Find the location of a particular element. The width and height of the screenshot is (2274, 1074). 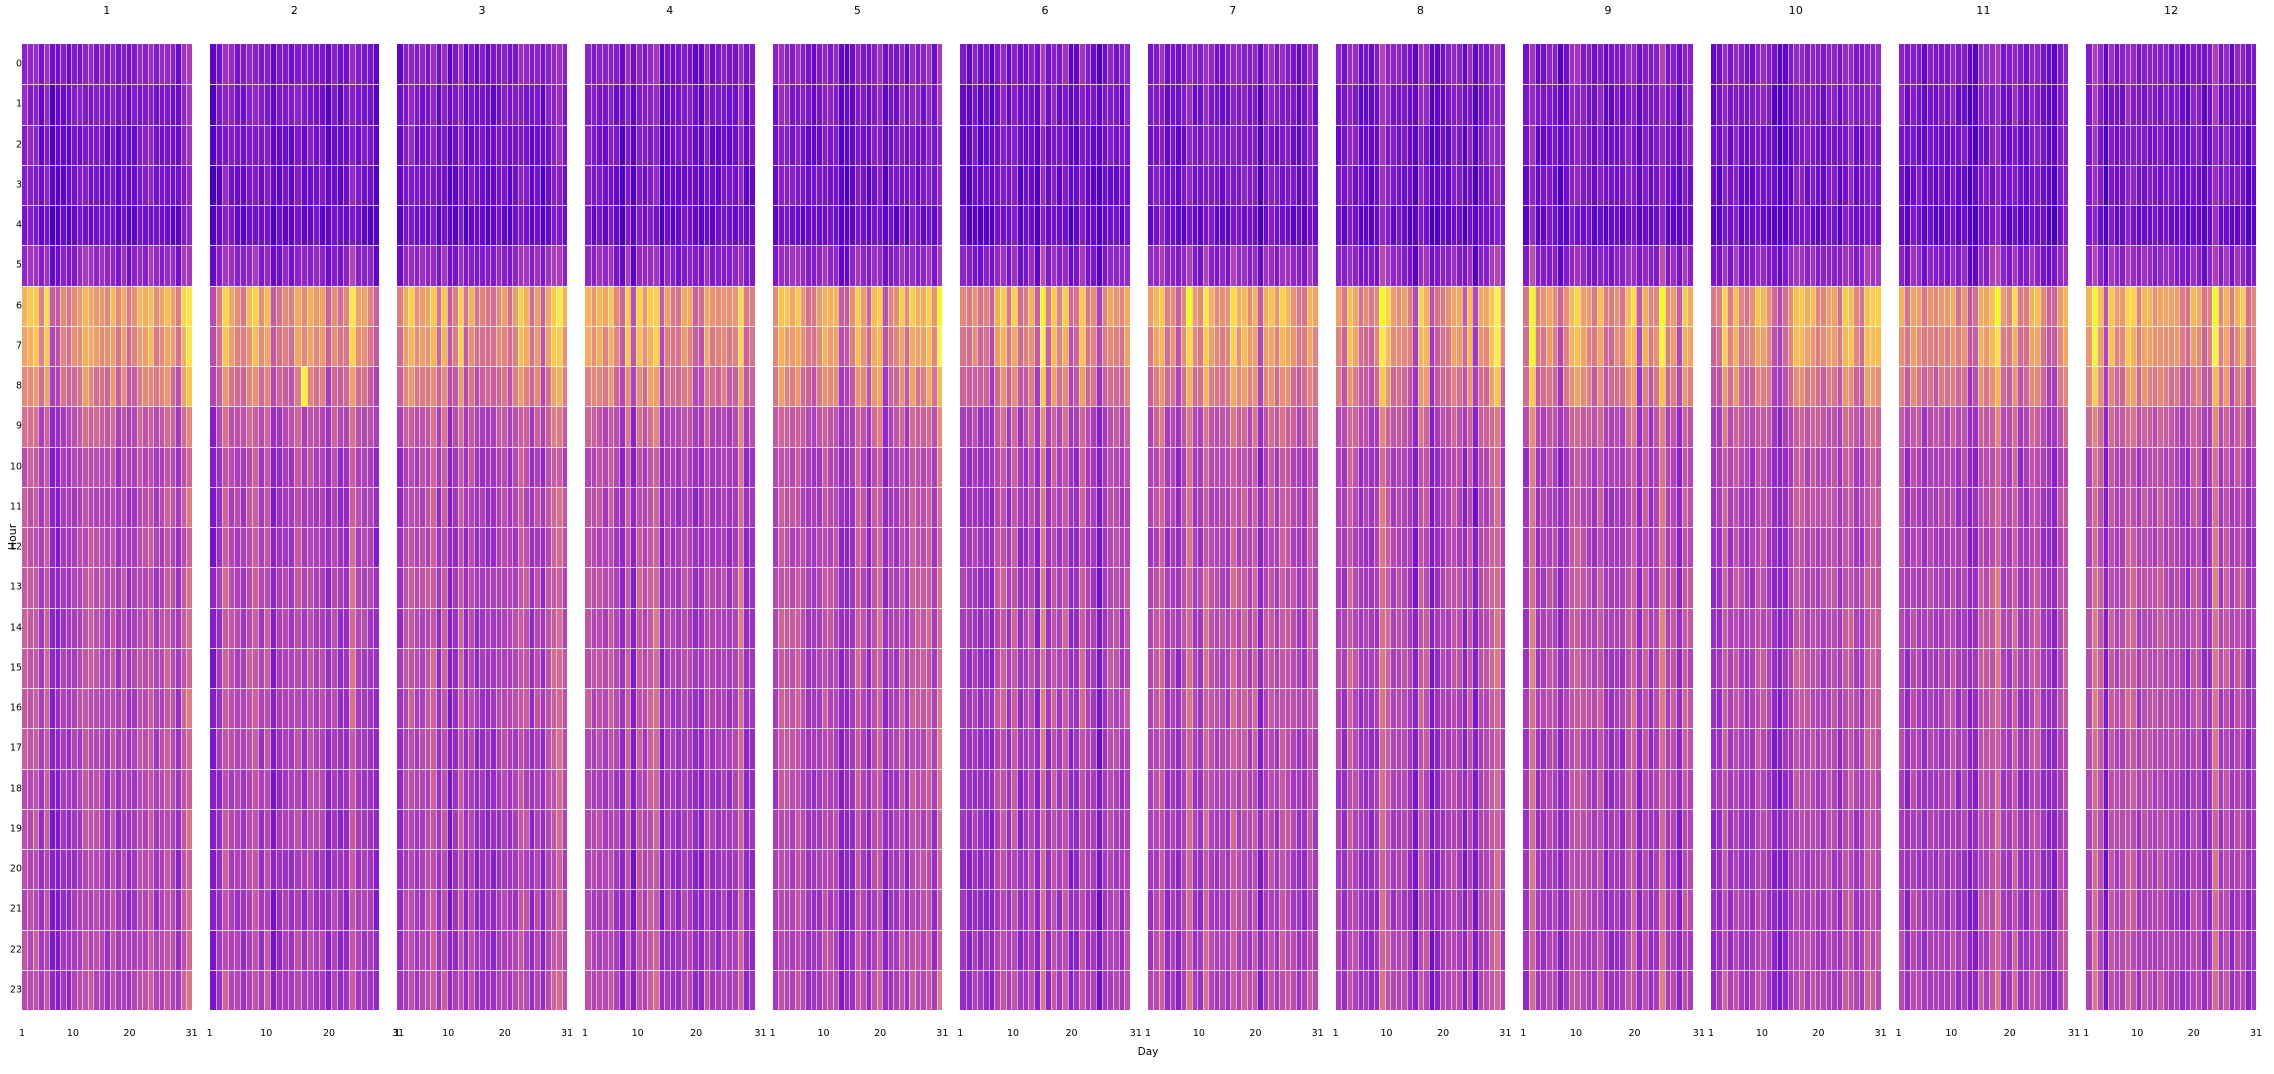

grid-row-line is located at coordinates (857, 930).